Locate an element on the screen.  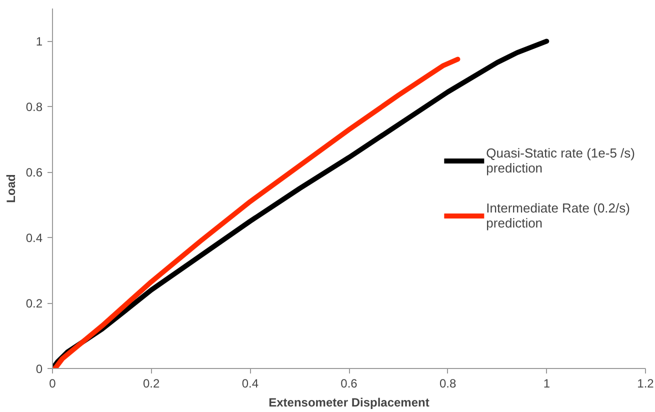
x-tick-label: 1 is located at coordinates (546, 383).